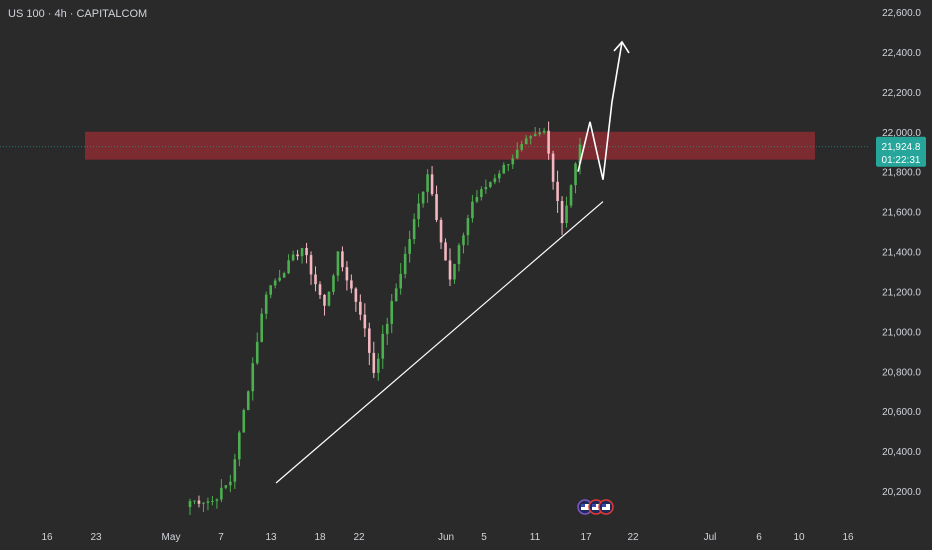  I want to click on event-flag-icon, so click(606, 507).